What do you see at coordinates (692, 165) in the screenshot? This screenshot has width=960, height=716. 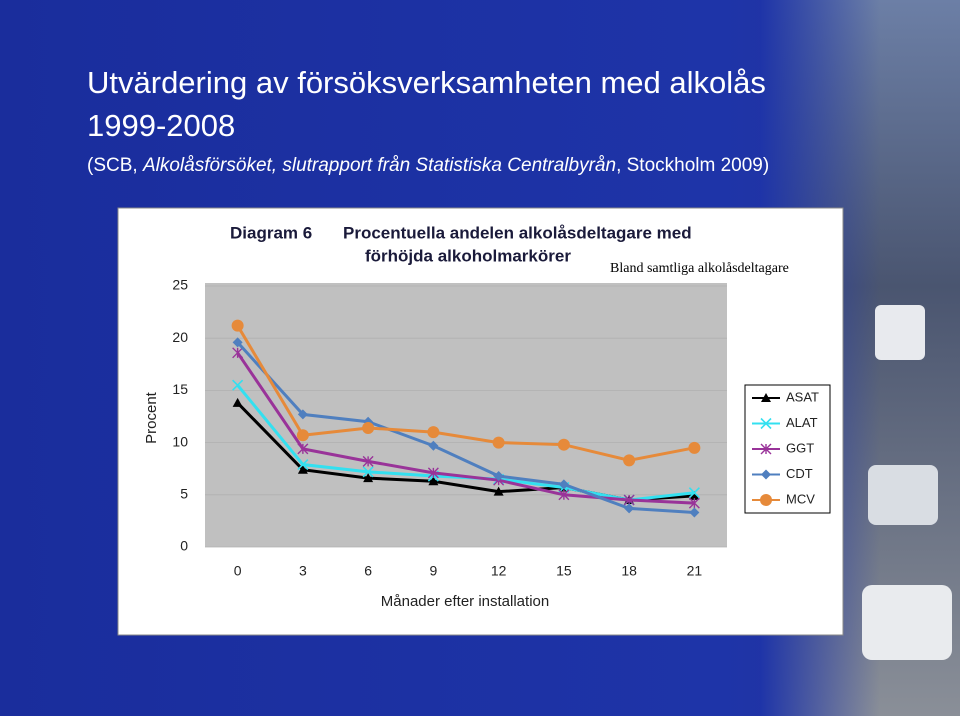 I see `source-part: , Stockholm 2009)` at bounding box center [692, 165].